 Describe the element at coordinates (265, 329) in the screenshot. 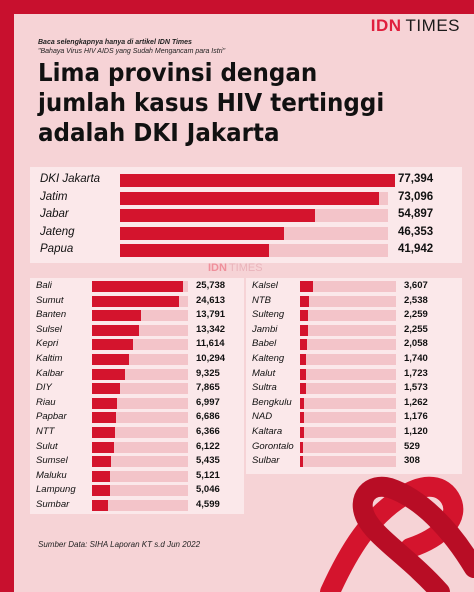

I see `category-label: Jambi` at that location.